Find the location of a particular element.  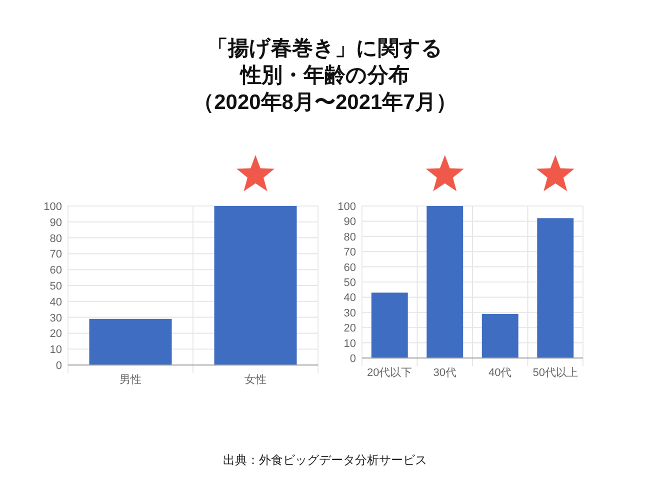

x-tick-label: 20代以下 is located at coordinates (389, 372).